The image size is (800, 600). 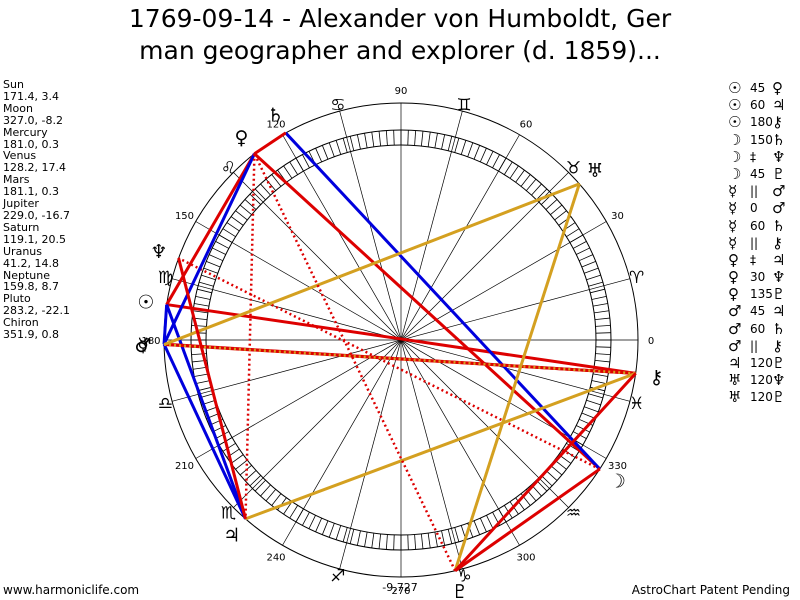 What do you see at coordinates (18, 108) in the screenshot?
I see `position-name: Moon` at bounding box center [18, 108].